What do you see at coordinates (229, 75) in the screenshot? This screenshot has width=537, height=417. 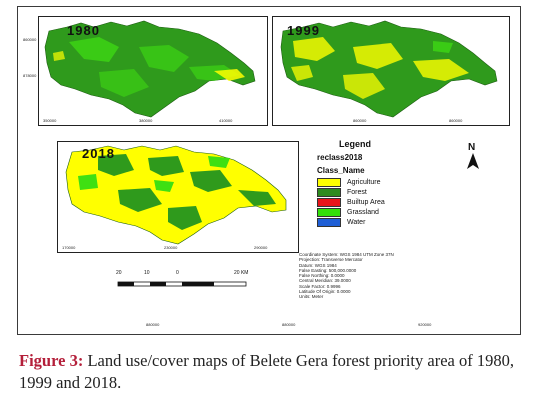 I see `agriculture-1980-a` at bounding box center [229, 75].